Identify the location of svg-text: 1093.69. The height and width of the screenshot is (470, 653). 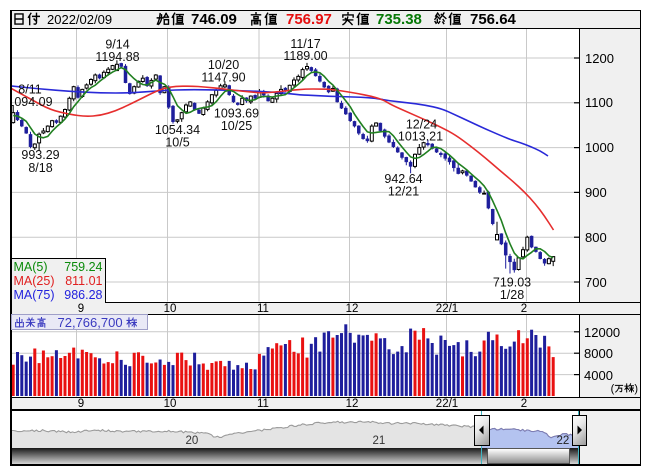
(235, 113).